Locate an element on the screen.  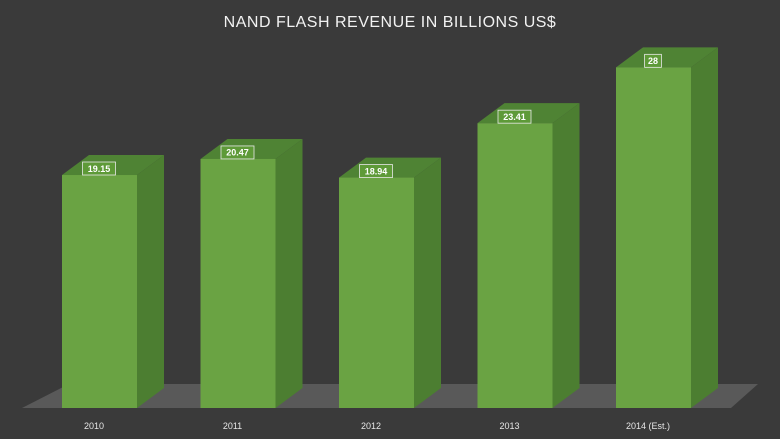
data-label-text-1: 20.47 is located at coordinates (237, 153).